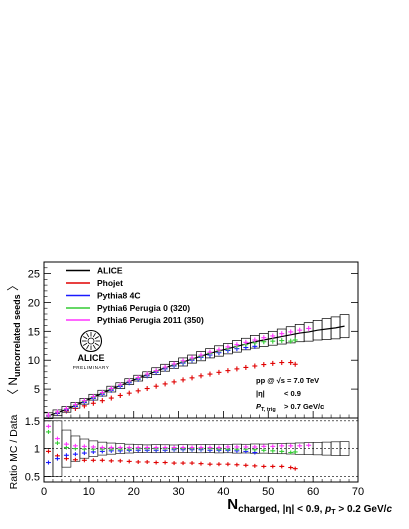  What do you see at coordinates (91, 349) in the screenshot?
I see `alice-logo: ALICE PRELIMINARY` at bounding box center [91, 349].